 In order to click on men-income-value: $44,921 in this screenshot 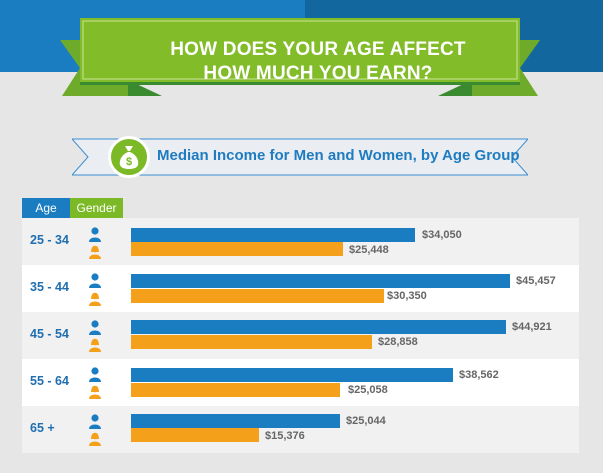, I will do `click(532, 327)`.